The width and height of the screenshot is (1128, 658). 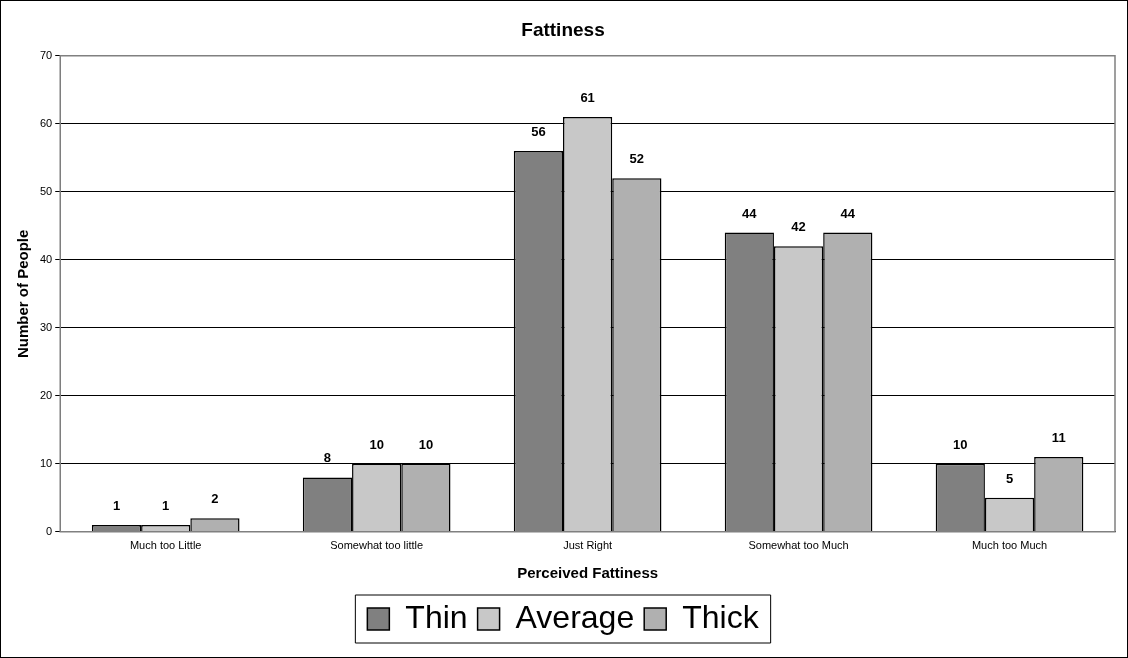 I want to click on x-tick-label: Much too Little, so click(x=165, y=545).